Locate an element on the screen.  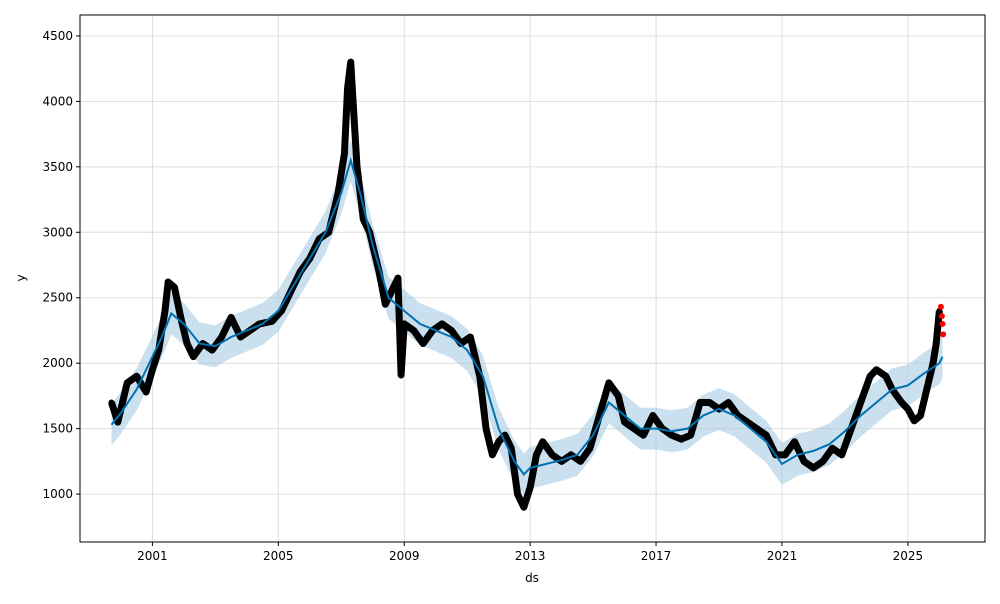
x-tick-label: 2001 is located at coordinates (152, 556).